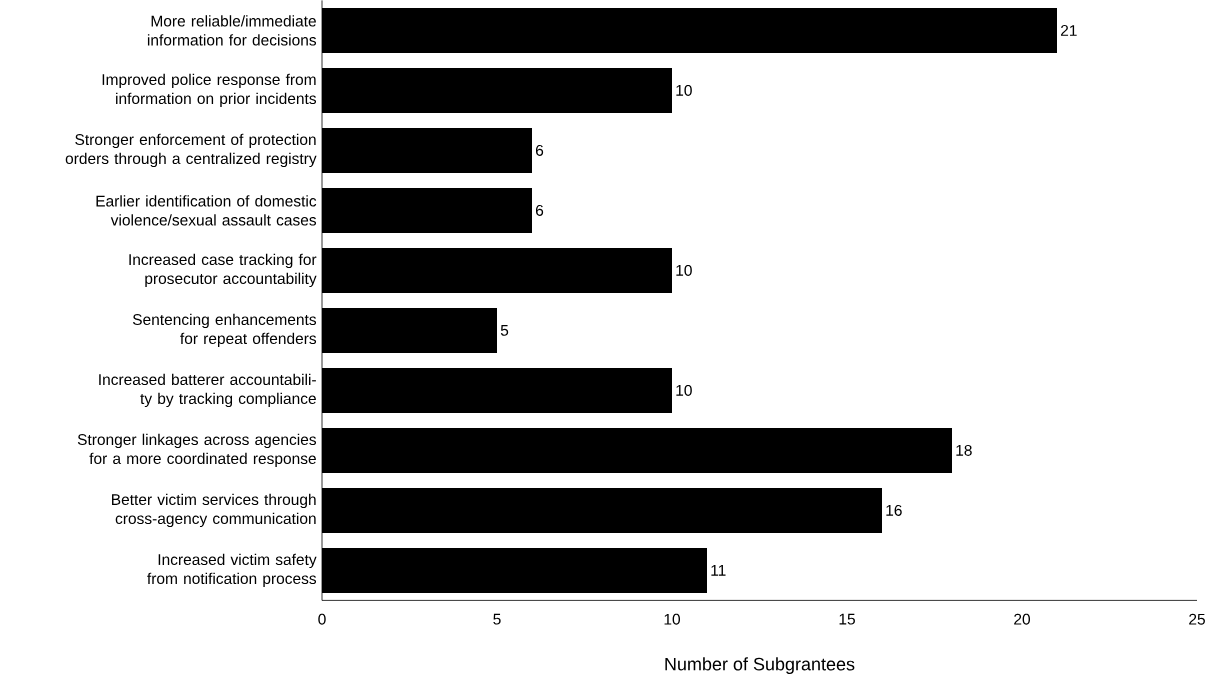 The width and height of the screenshot is (1214, 679). What do you see at coordinates (497, 619) in the screenshot?
I see `x-tick-label: 5` at bounding box center [497, 619].